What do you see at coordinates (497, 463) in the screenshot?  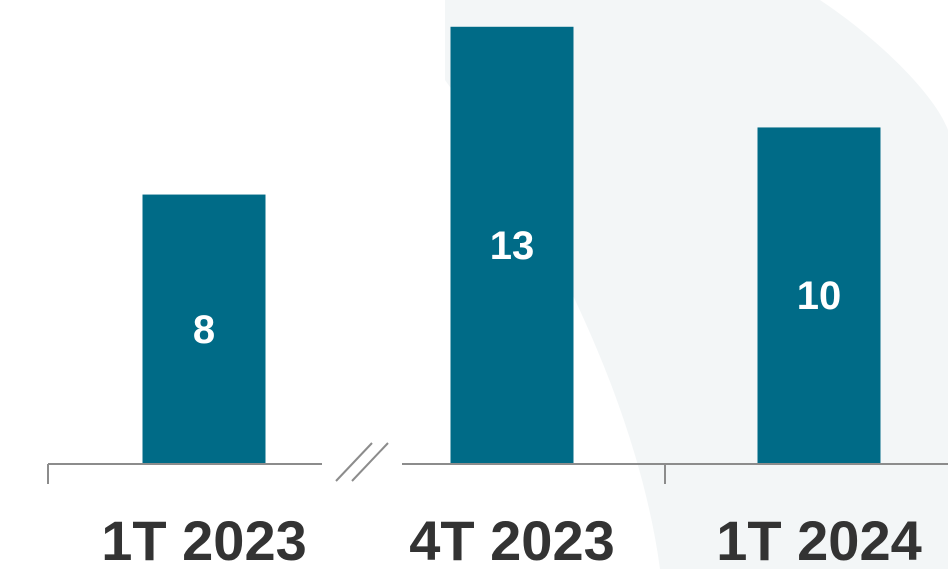 I see `x-axis` at bounding box center [497, 463].